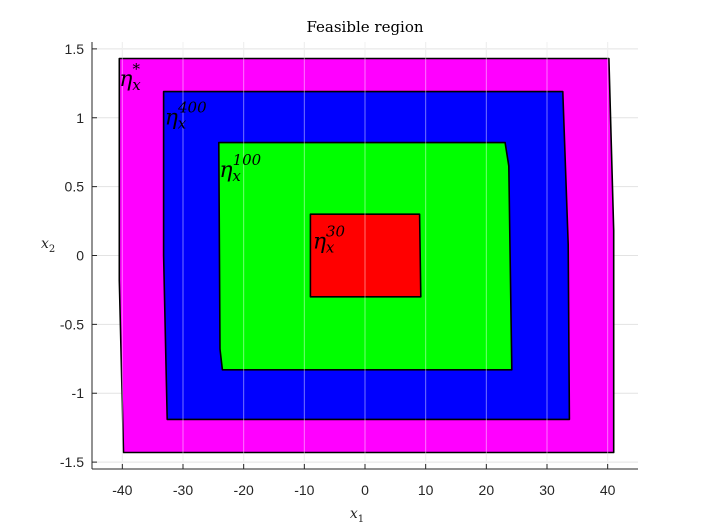 This screenshot has width=706, height=530. What do you see at coordinates (122, 490) in the screenshot?
I see `x-tick-label: -40` at bounding box center [122, 490].